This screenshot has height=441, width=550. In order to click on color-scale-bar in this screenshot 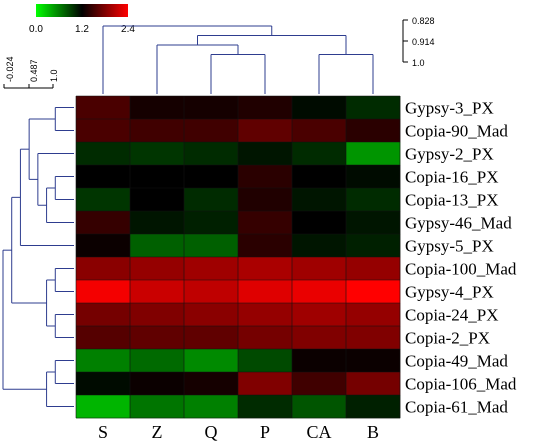, I will do `click(82, 10)`.